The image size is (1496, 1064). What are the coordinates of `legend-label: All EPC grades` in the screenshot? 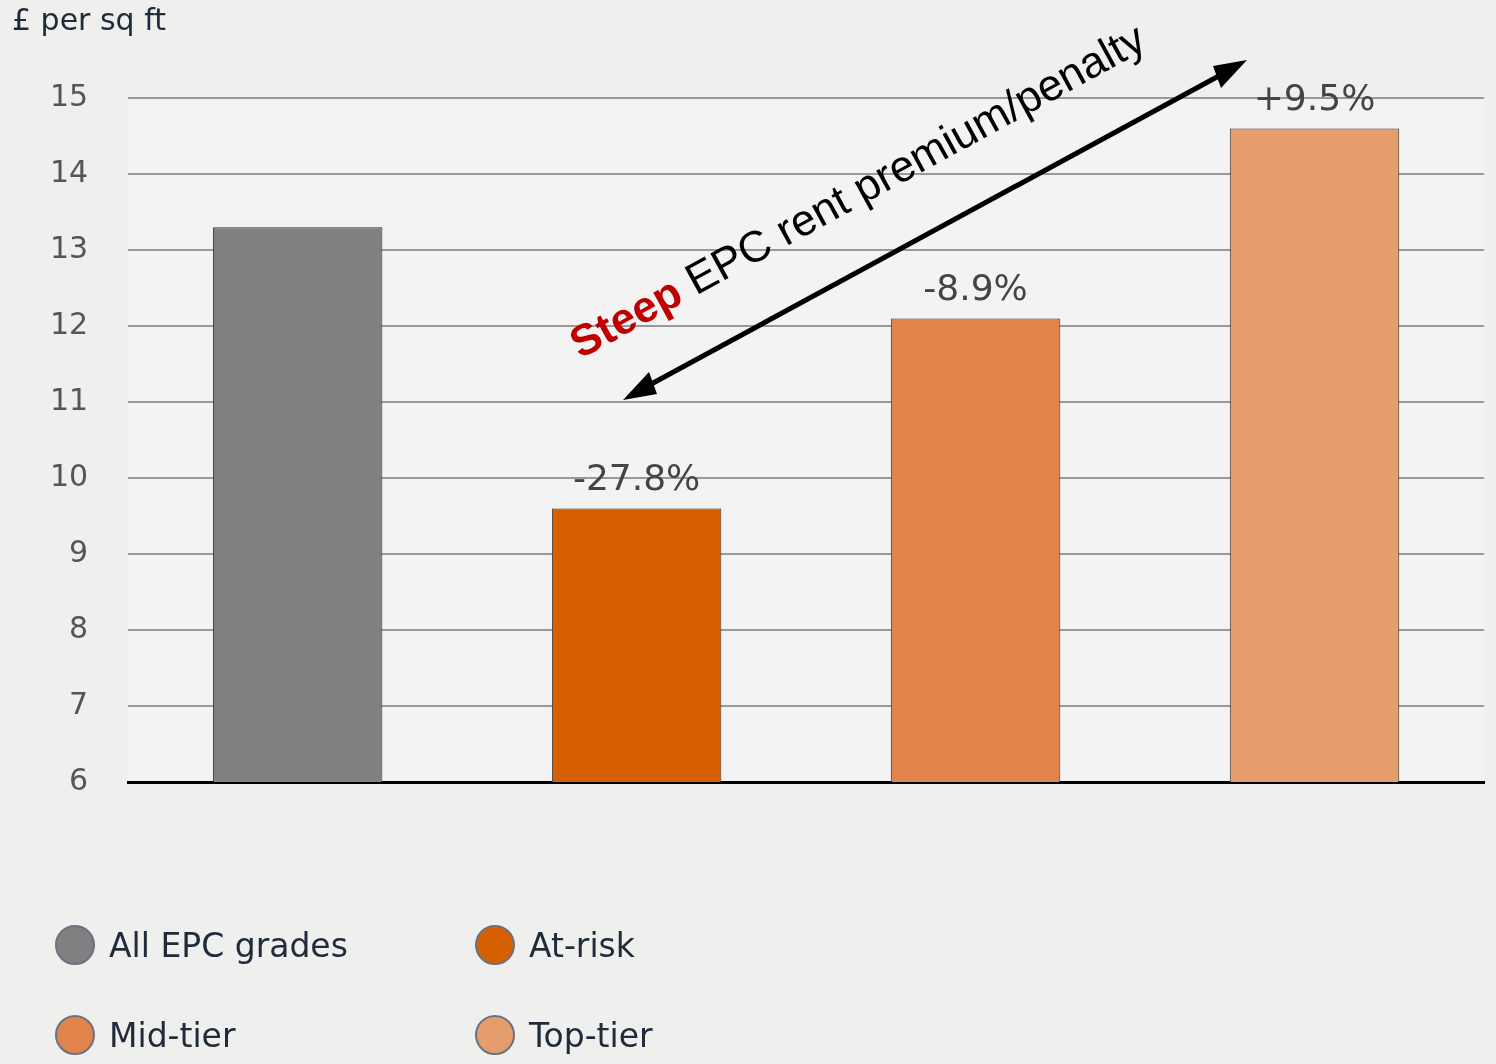 It's located at (228, 945).